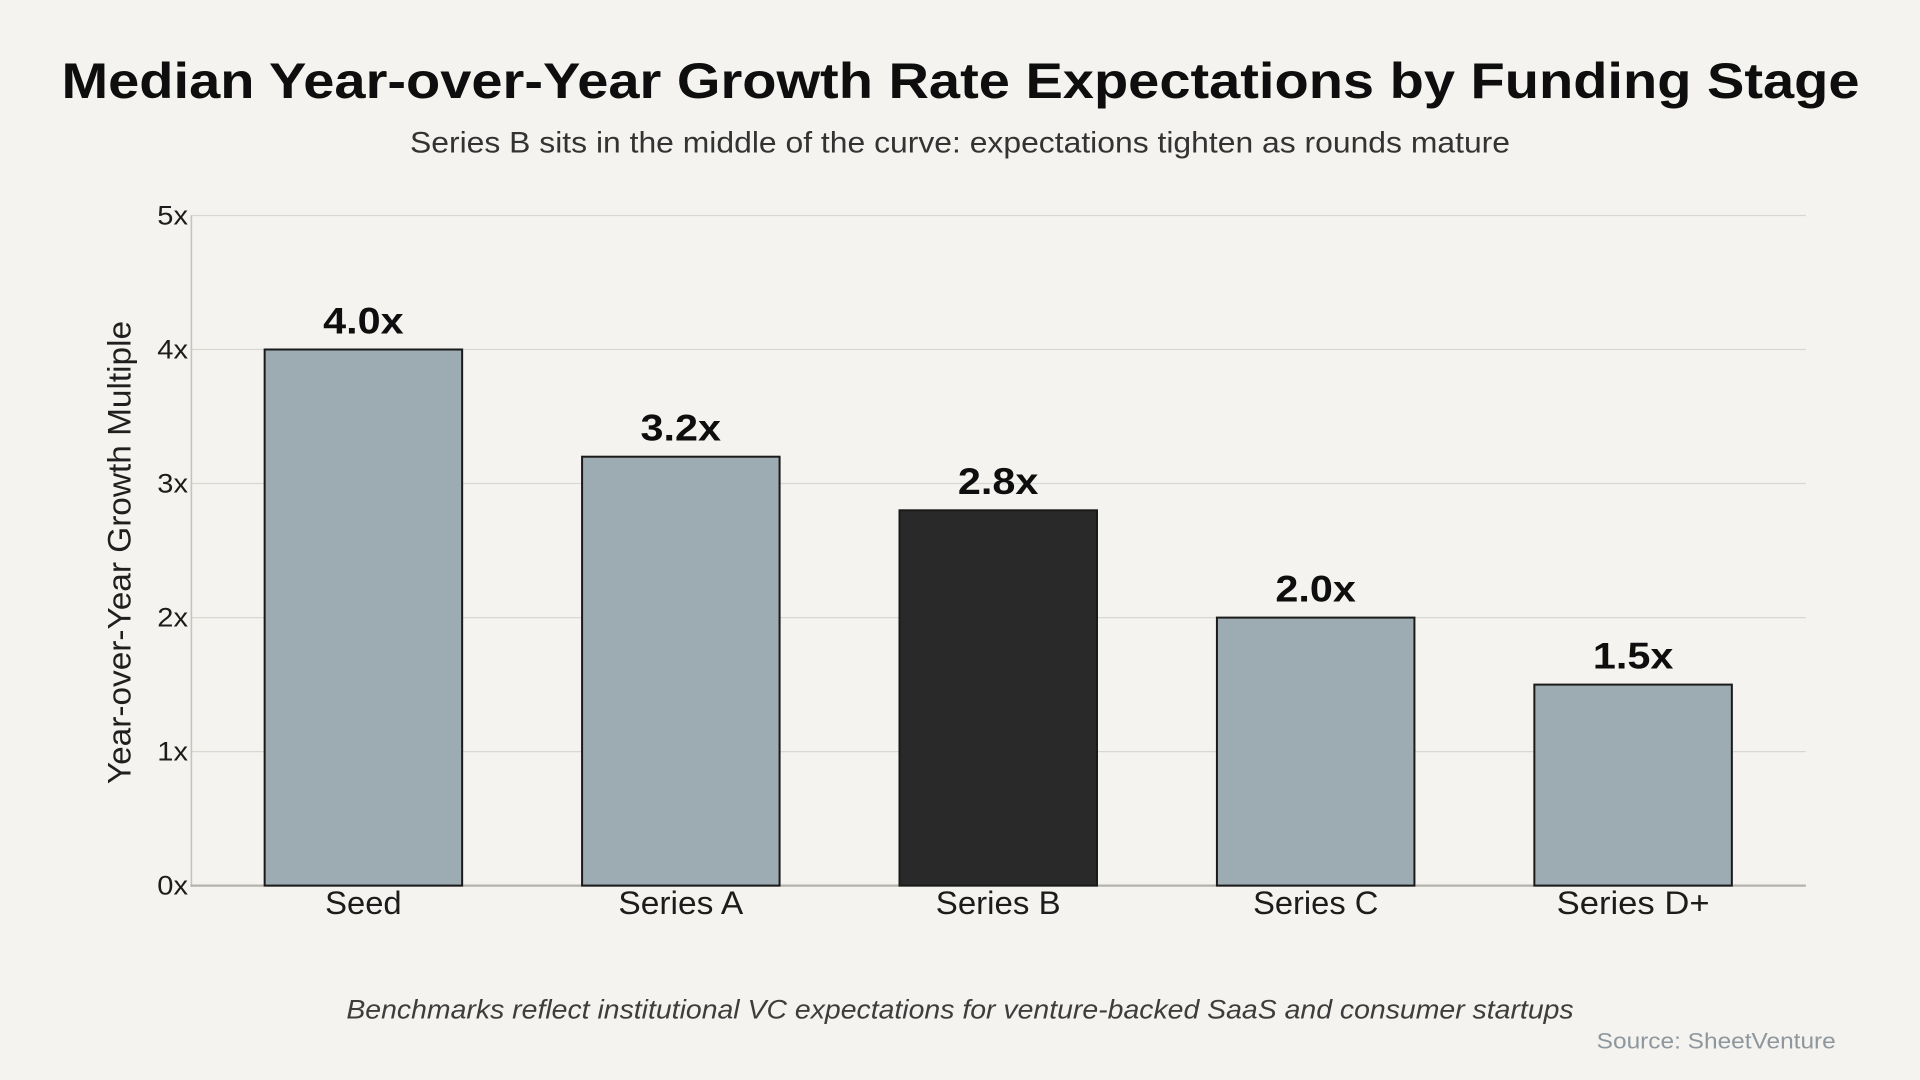  I want to click on svg-text: 4.0x, so click(363, 320).